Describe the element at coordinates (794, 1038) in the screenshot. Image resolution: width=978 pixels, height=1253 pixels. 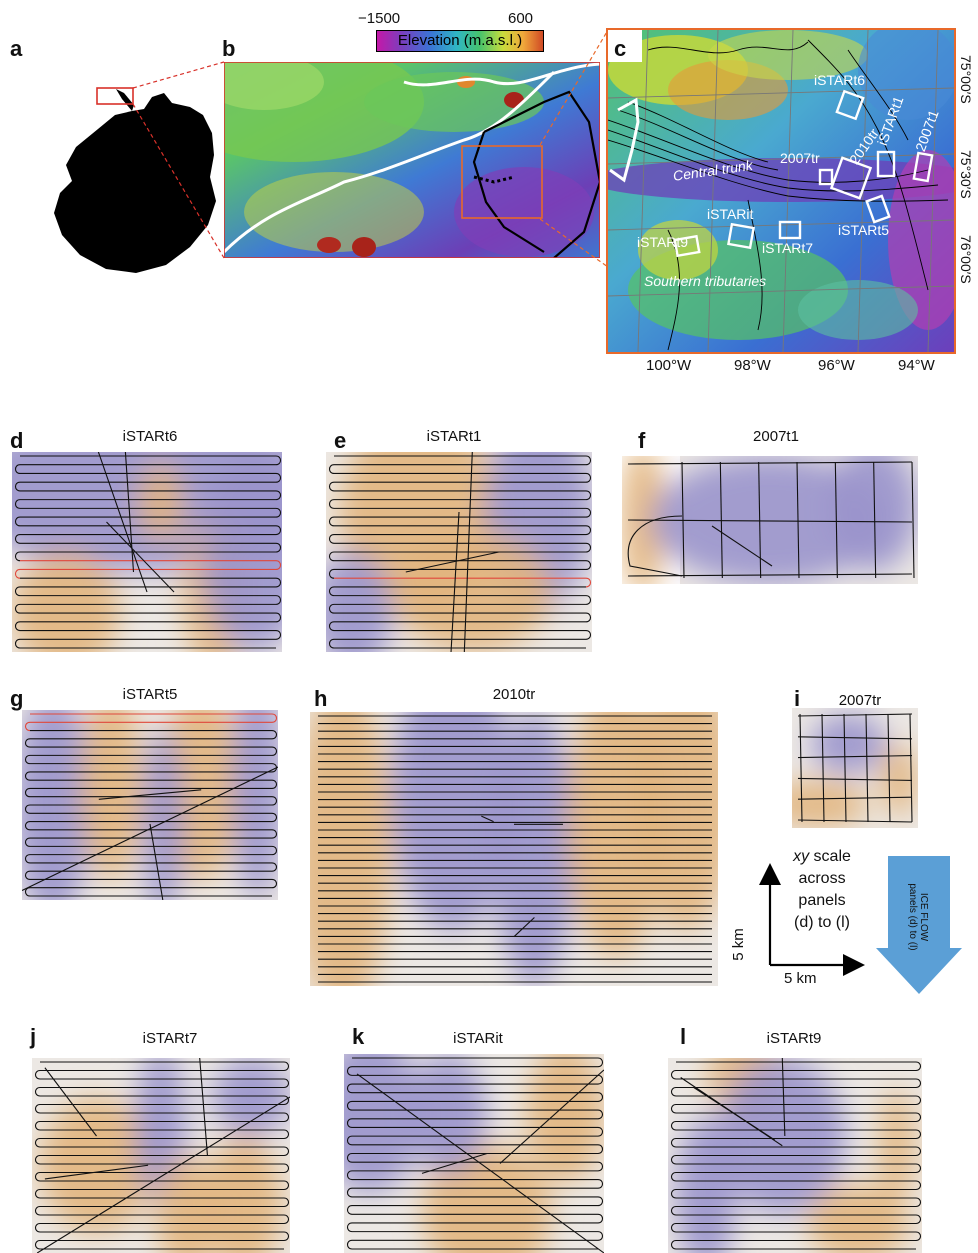
I see `panel-title-l: iSTARt9` at that location.